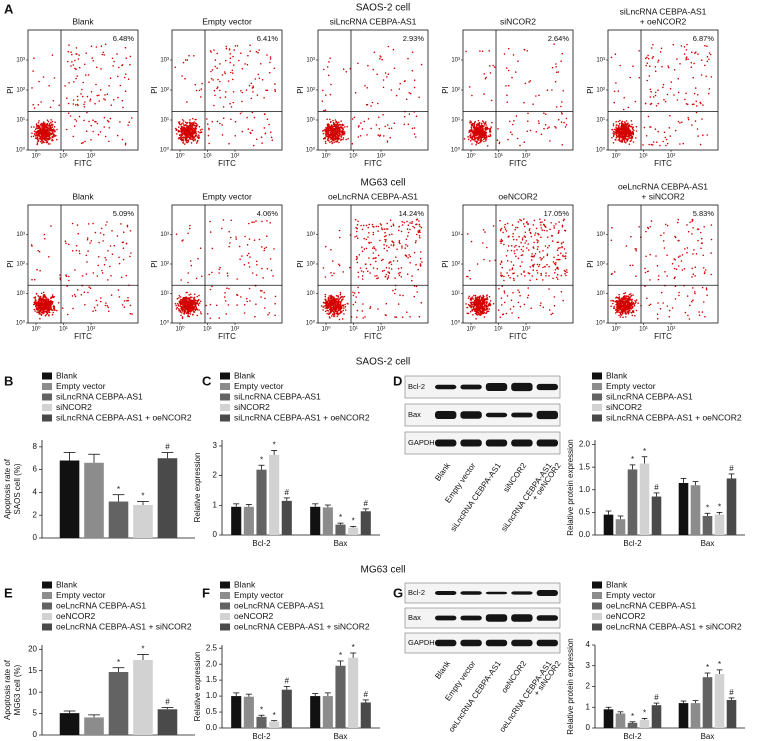  What do you see at coordinates (588, 644) in the screenshot?
I see `y-tick-label: 4` at bounding box center [588, 644].